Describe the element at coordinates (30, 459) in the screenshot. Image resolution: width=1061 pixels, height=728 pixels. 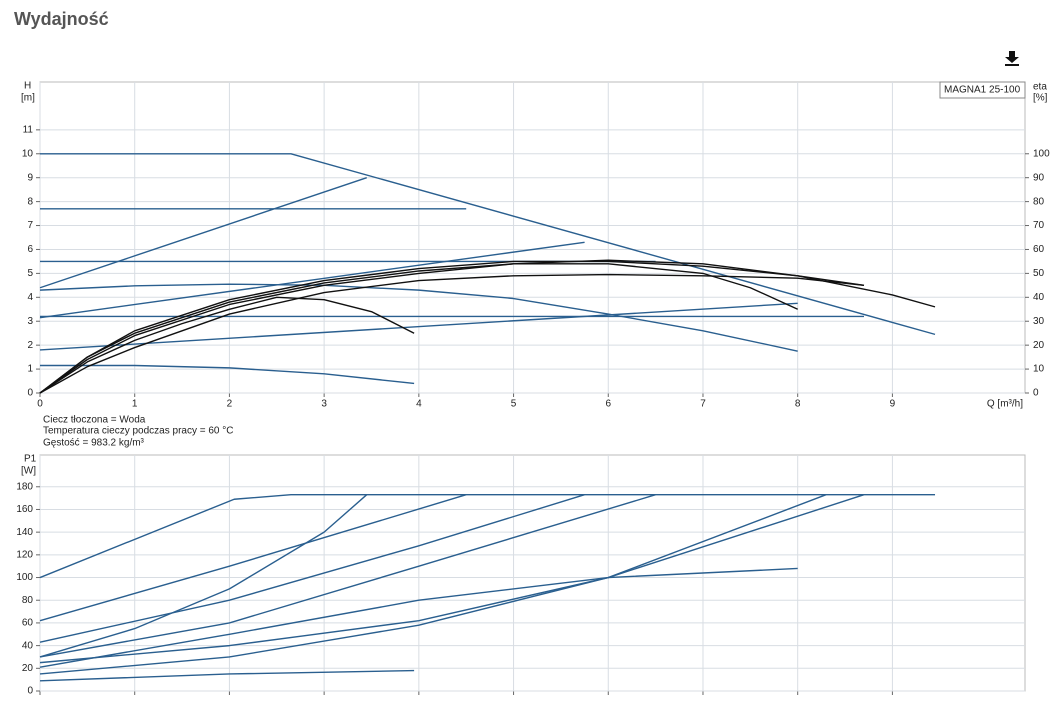
I see `y-axis-label: P1` at that location.